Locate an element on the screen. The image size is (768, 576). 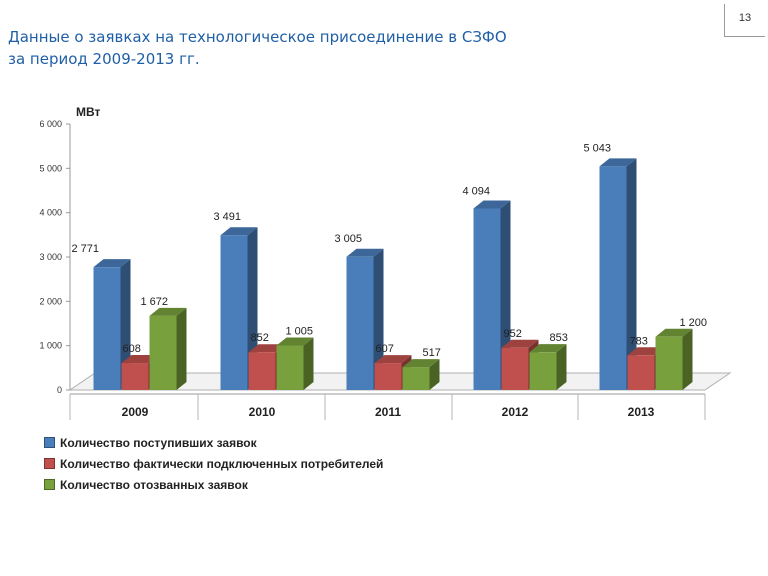
bar-top-connected-2013 is located at coordinates (646, 351).